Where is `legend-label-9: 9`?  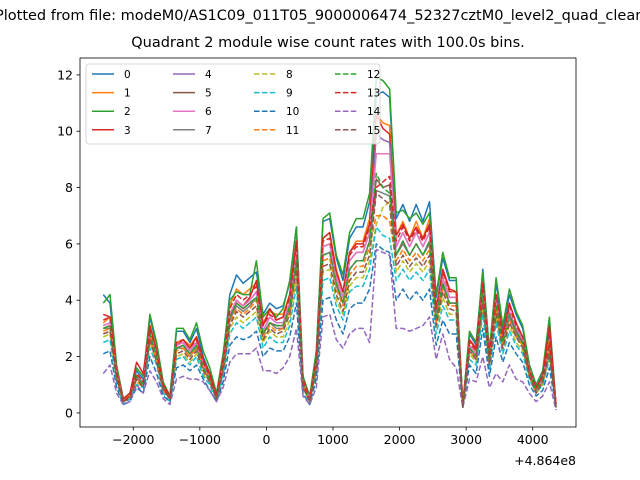
legend-label-9: 9 is located at coordinates (289, 94).